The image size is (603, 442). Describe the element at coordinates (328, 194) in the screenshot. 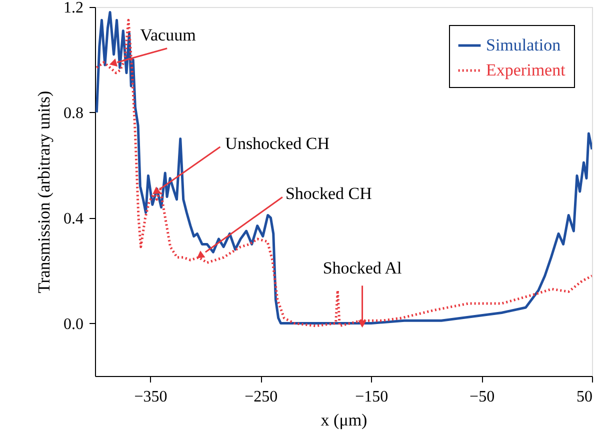

I see `annotation: Shocked CH` at that location.